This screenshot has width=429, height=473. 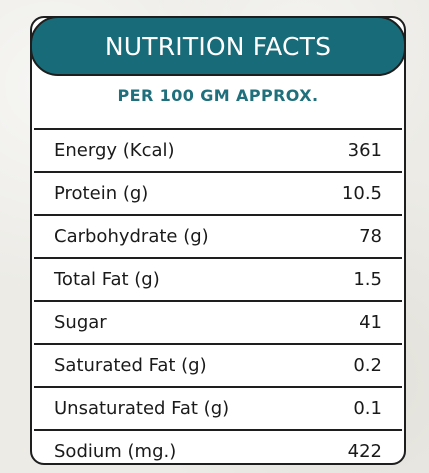 I want to click on row-value-sodium: 422, so click(x=364, y=451).